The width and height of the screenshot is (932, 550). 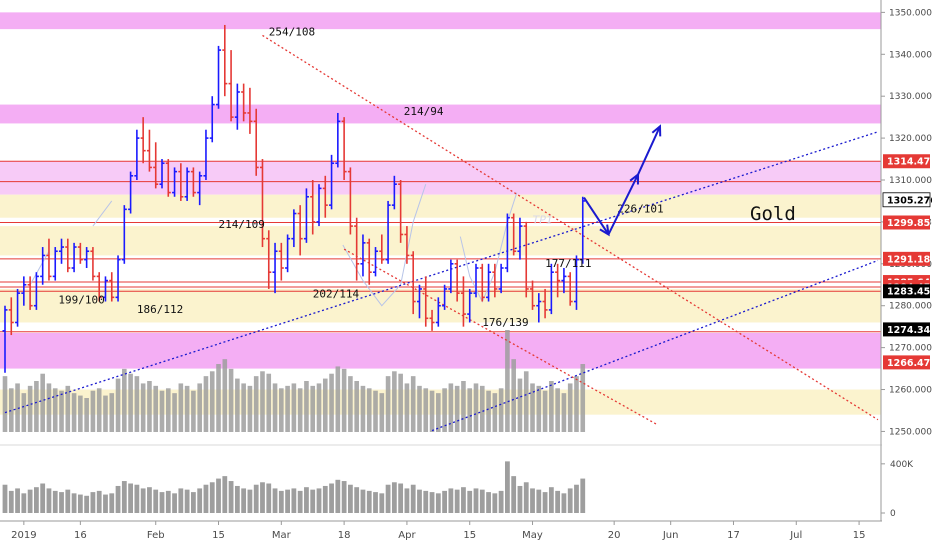 I want to click on faint-curve, so click(x=384, y=245).